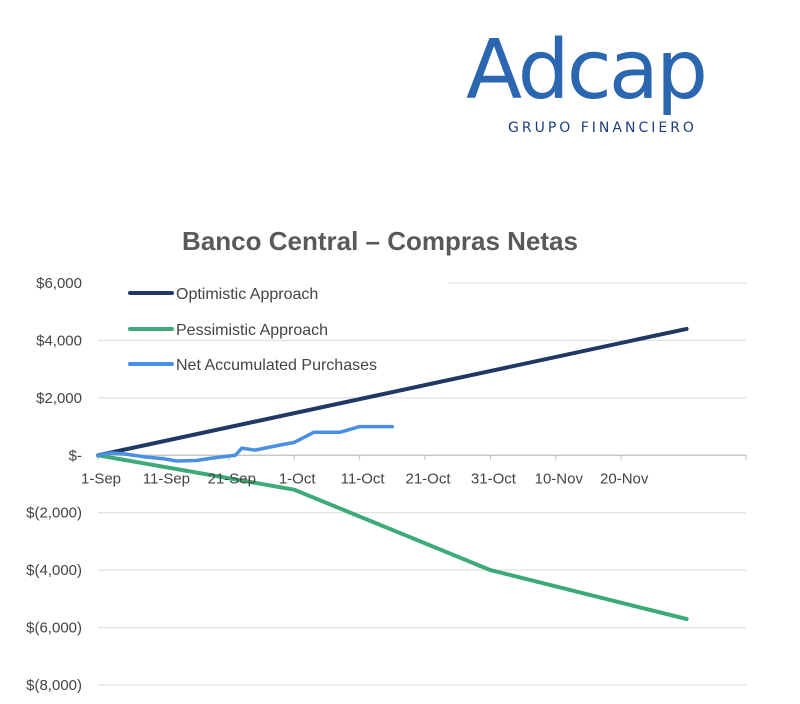  I want to click on y-tick-label: $2,000, so click(59, 398).